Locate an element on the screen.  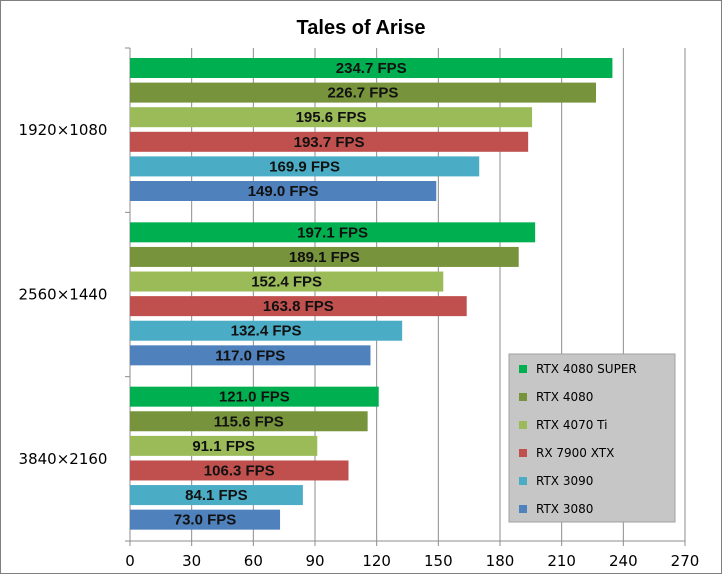
category-label: 3840×2160 is located at coordinates (63, 459).